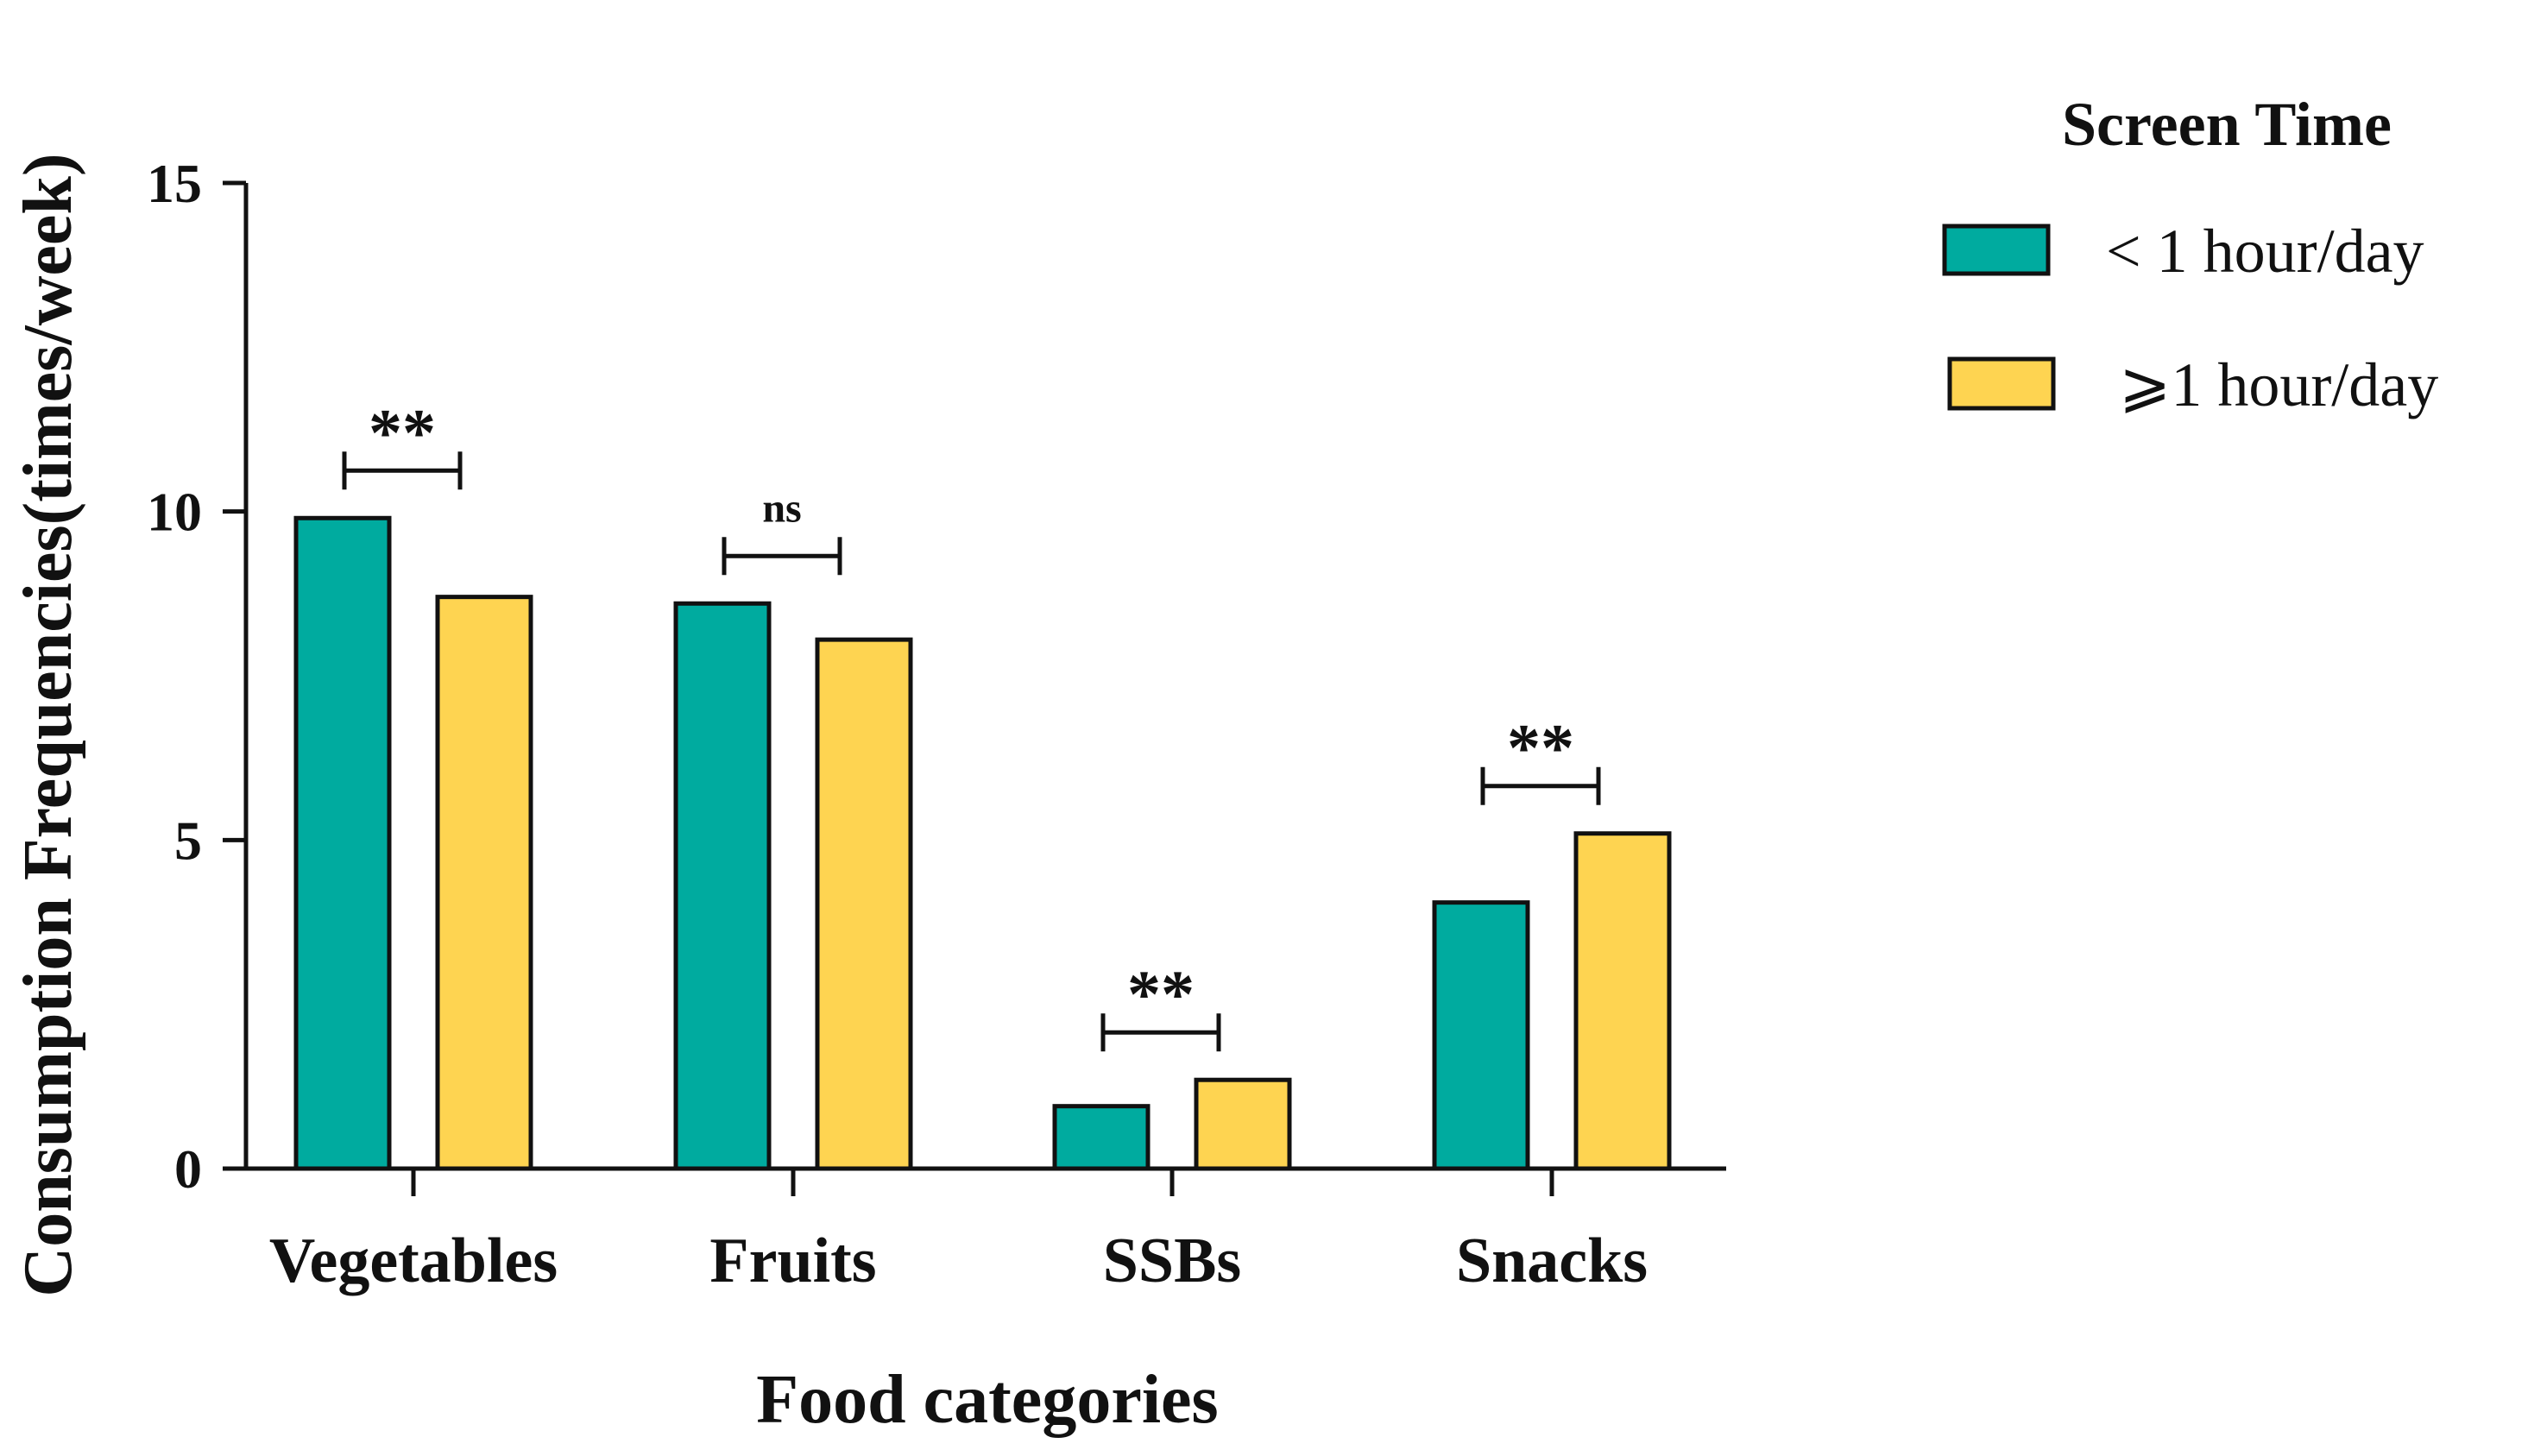 Image resolution: width=2528 pixels, height=1456 pixels. I want to click on legend-swatch-ge1, so click(2001, 384).